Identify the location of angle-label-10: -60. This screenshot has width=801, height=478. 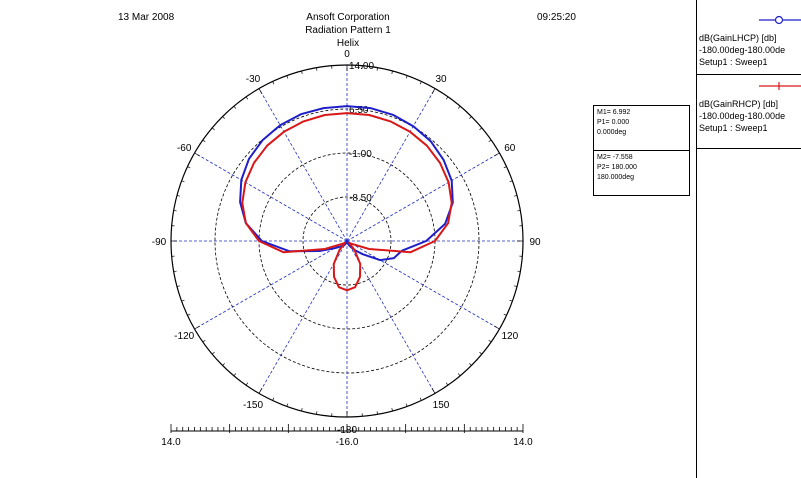
(184, 148).